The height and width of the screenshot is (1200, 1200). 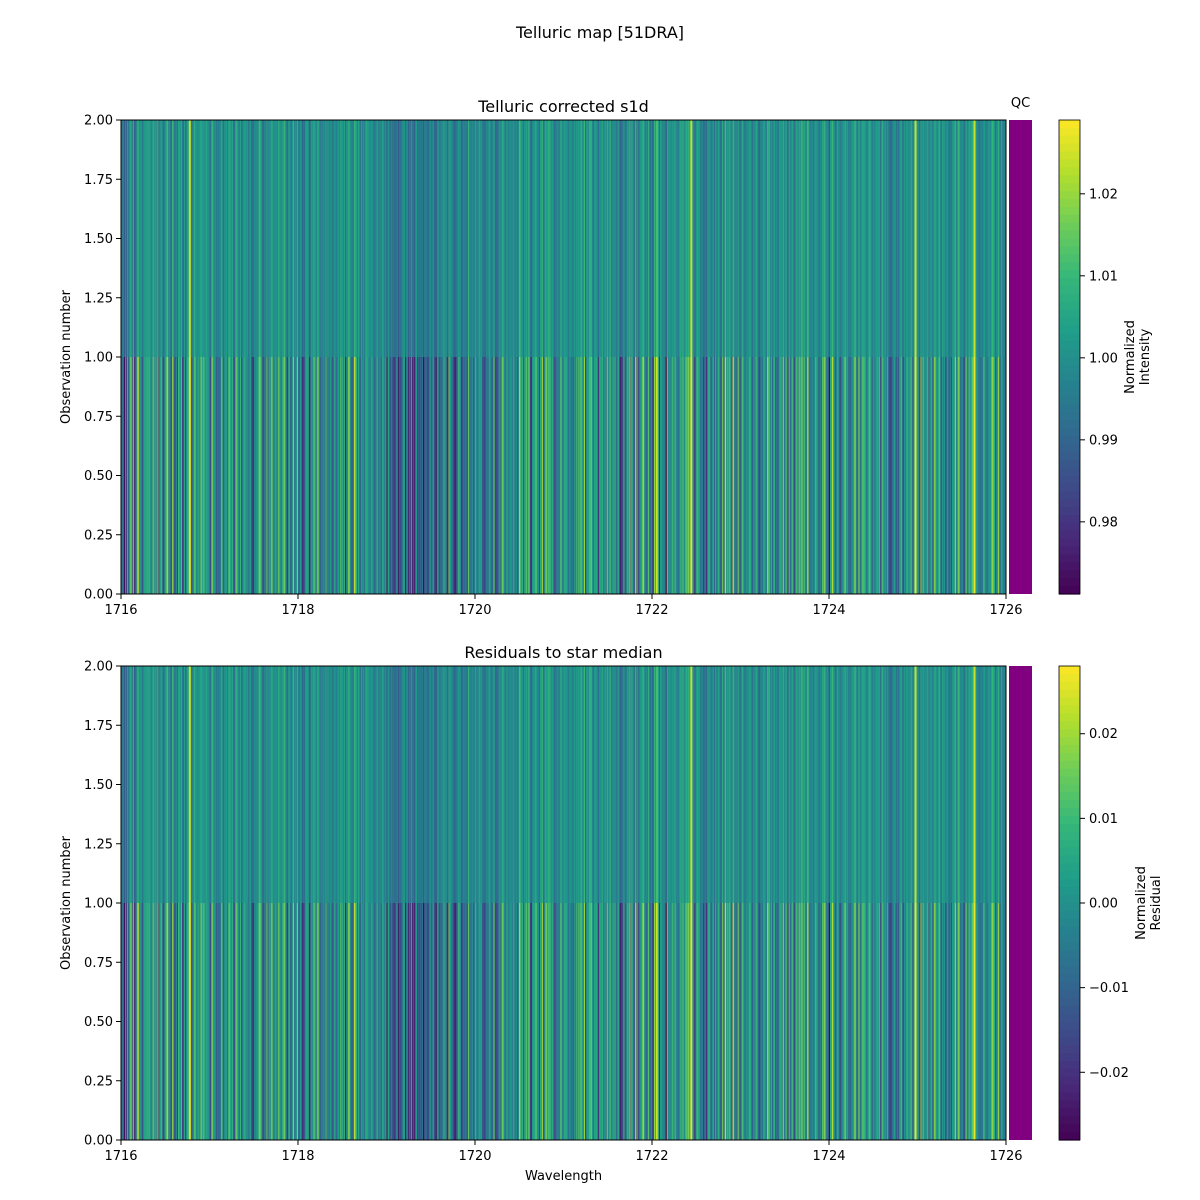 What do you see at coordinates (1103, 194) in the screenshot?
I see `colorbar-tick-label: 1.02` at bounding box center [1103, 194].